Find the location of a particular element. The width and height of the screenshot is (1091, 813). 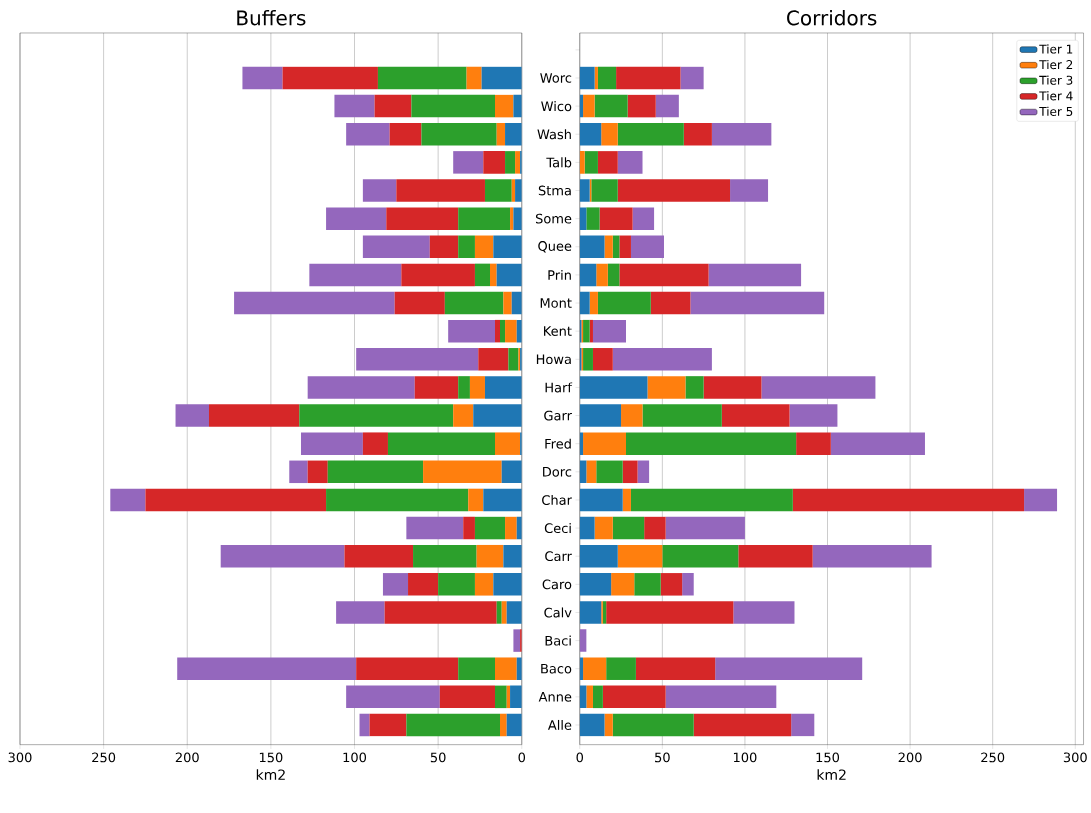

x-tick-label: 300 is located at coordinates (20, 757).